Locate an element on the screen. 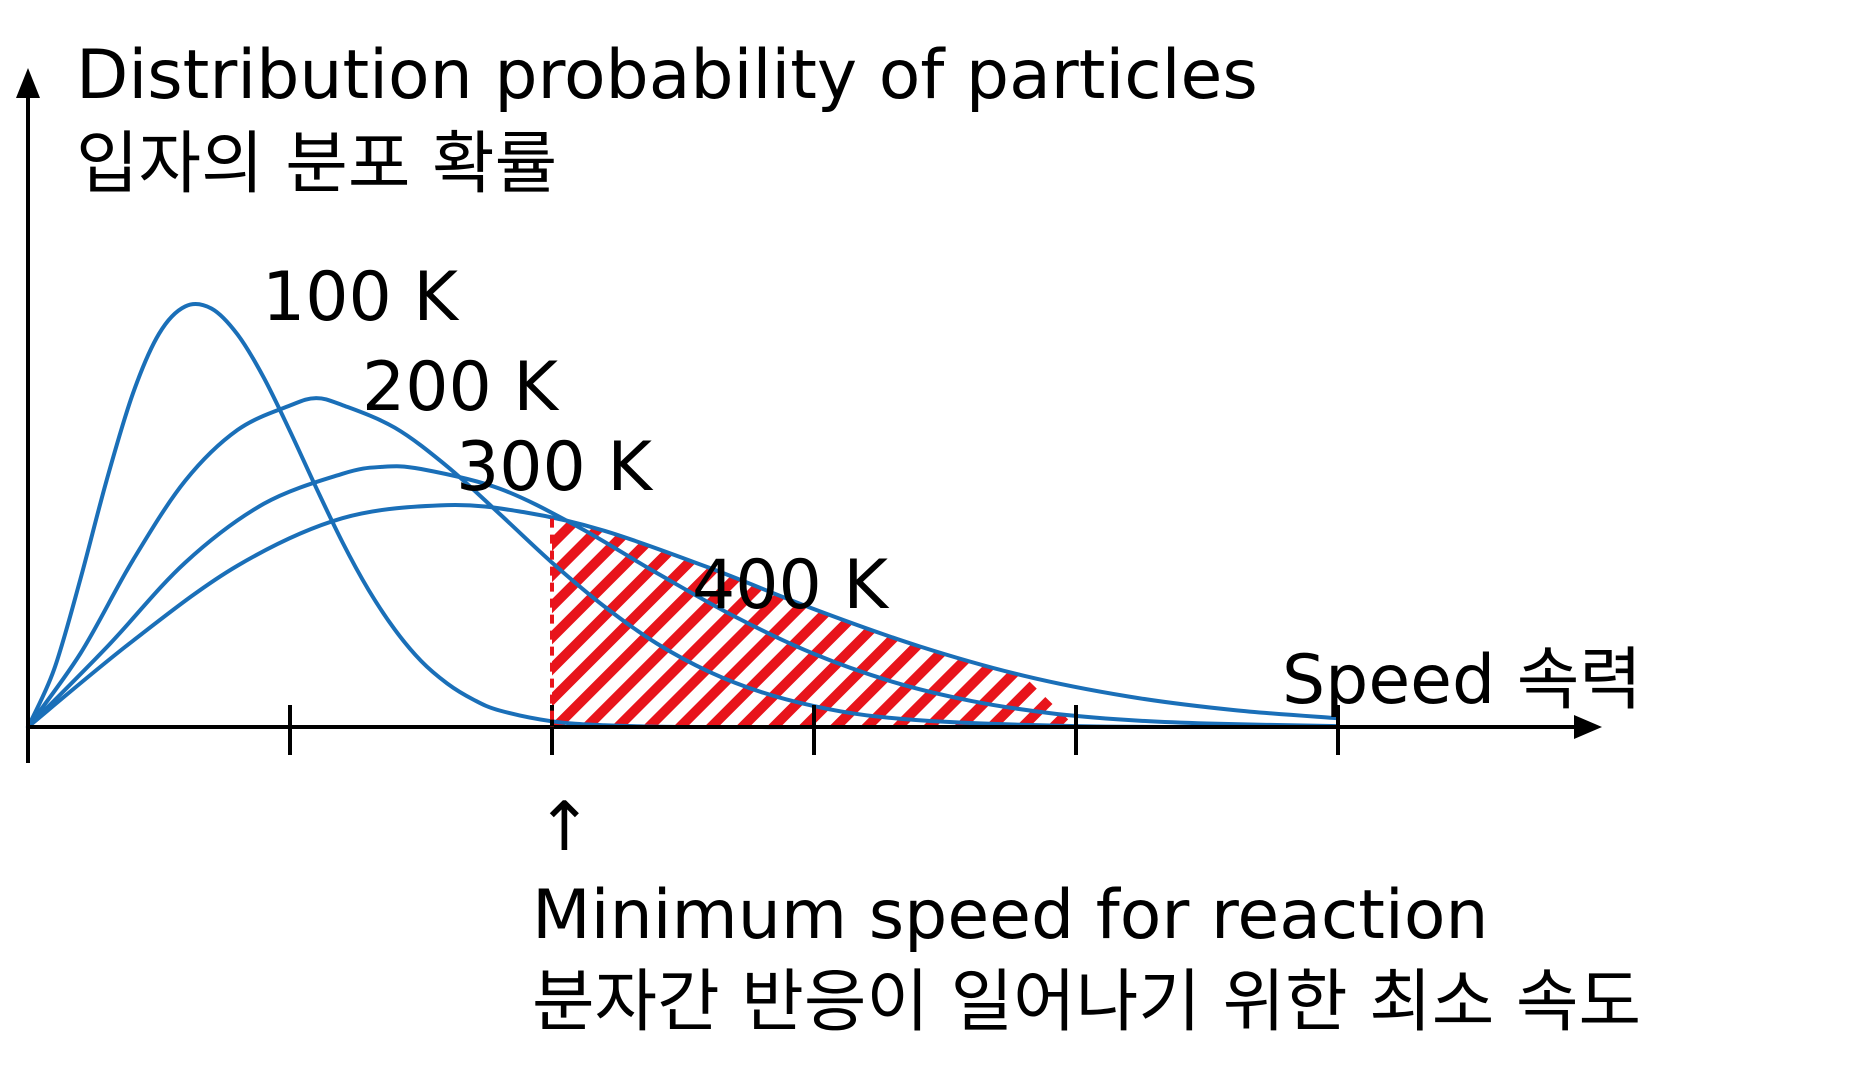  series-label: 400 K is located at coordinates (791, 585).